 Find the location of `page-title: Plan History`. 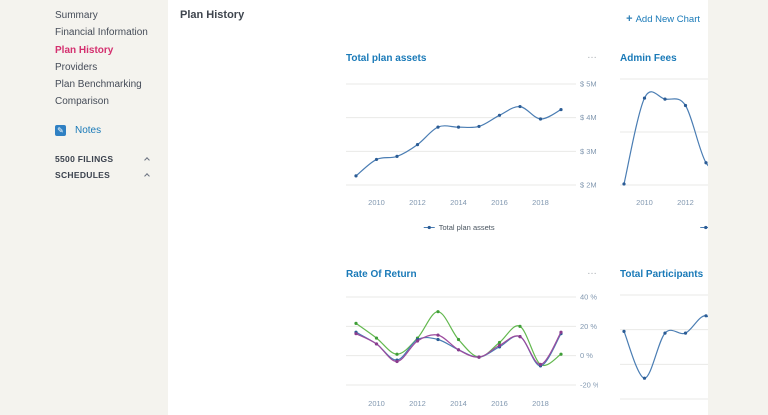

page-title: Plan History is located at coordinates (212, 15).